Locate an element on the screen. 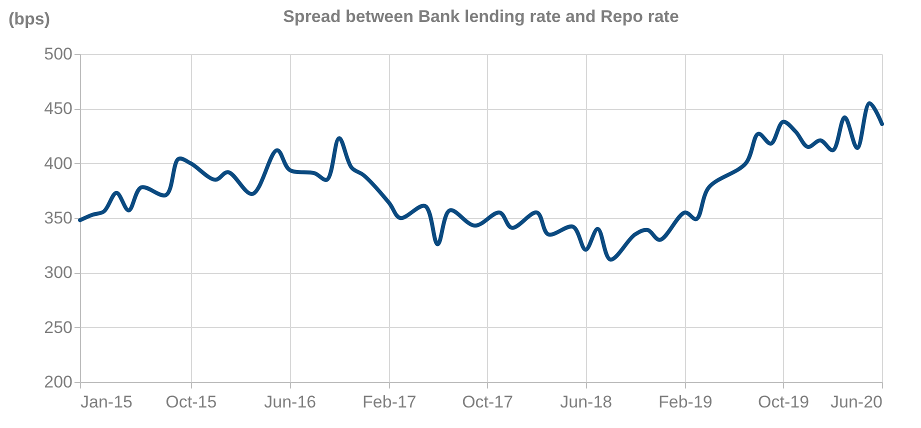 The height and width of the screenshot is (428, 921). x-tick-label: Jun-18 is located at coordinates (586, 402).